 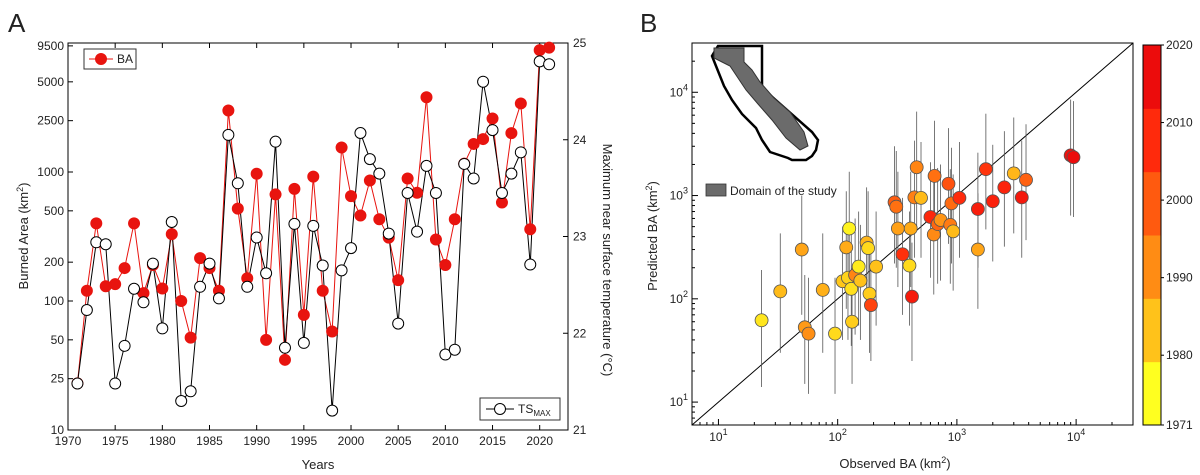 What do you see at coordinates (1082, 432) in the screenshot?
I see `x-tick-exponent: 4` at bounding box center [1082, 432].